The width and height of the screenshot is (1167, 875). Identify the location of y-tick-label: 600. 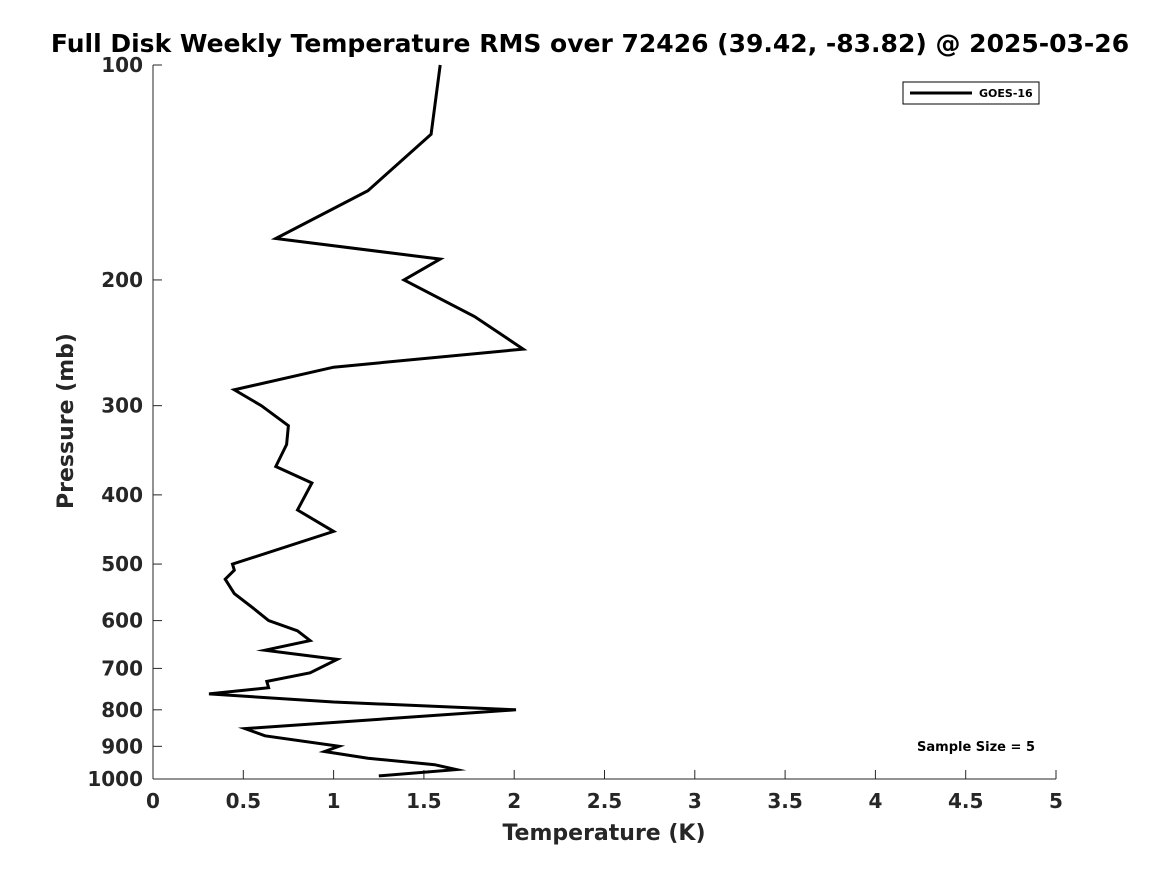
(122, 621).